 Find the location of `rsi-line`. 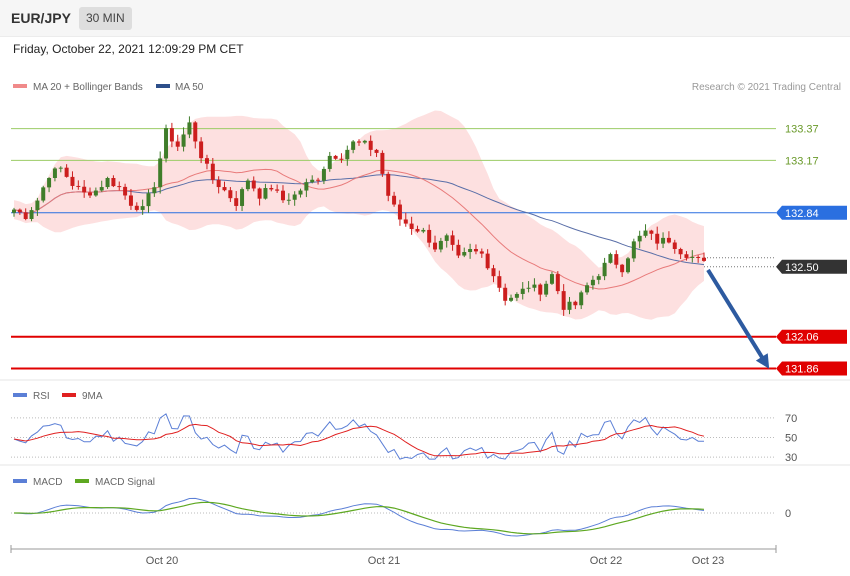

rsi-line is located at coordinates (358, 436).